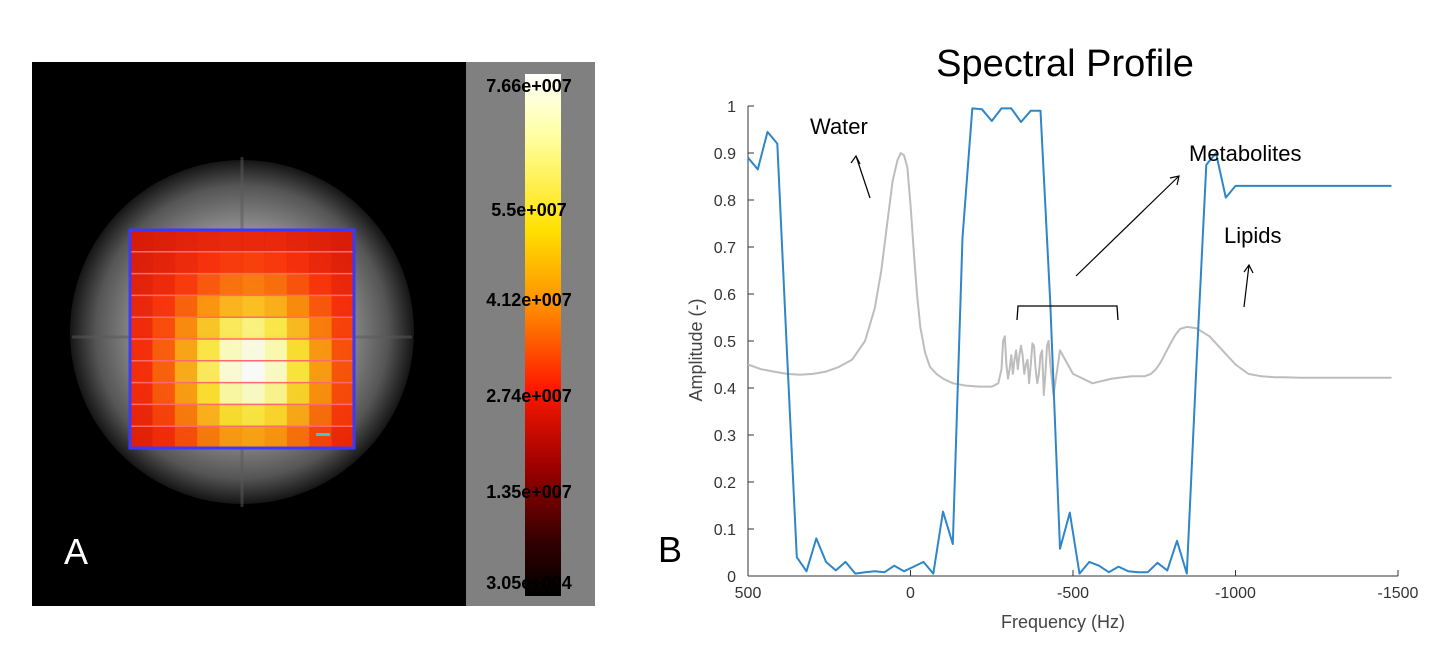 Image resolution: width=1450 pixels, height=671 pixels. What do you see at coordinates (529, 210) in the screenshot?
I see `colorbar-tick-label: 5.5e+007` at bounding box center [529, 210].